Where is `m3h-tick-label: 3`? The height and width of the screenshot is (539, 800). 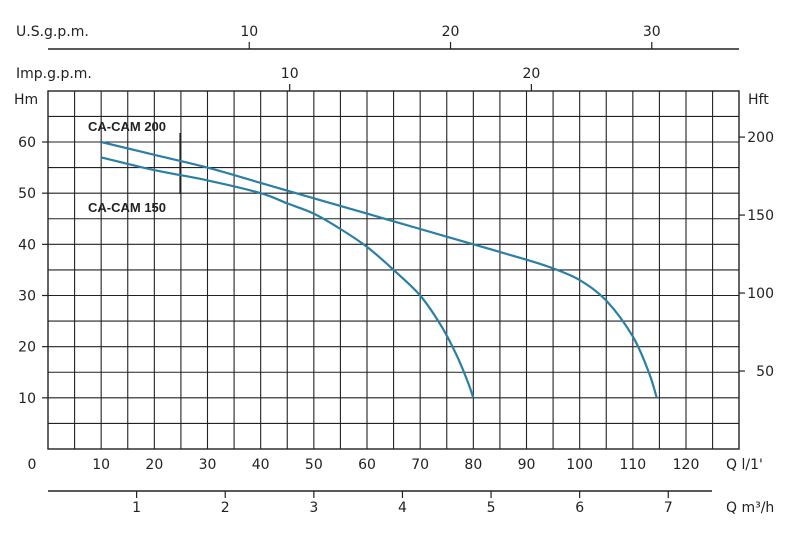 m3h-tick-label: 3 is located at coordinates (313, 508).